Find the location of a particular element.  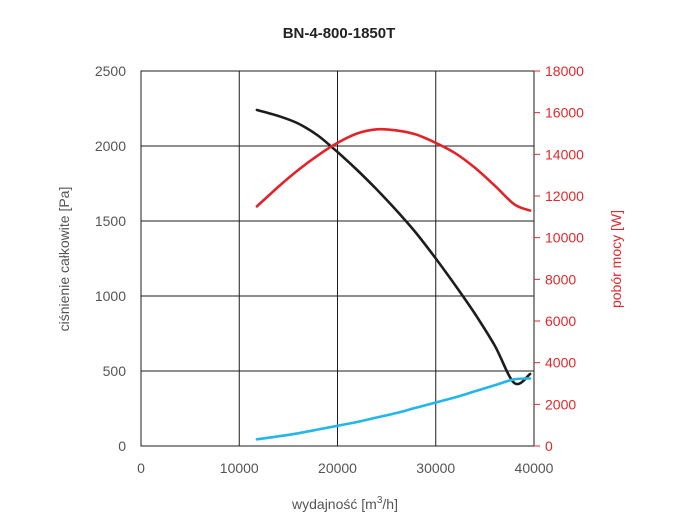

x-tick-label: 30000 is located at coordinates (435, 468).